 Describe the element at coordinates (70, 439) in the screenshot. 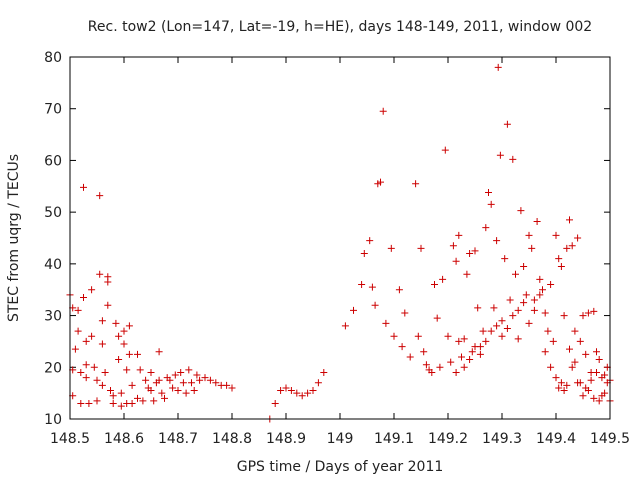

I see `x-tick-label: 148.5` at that location.